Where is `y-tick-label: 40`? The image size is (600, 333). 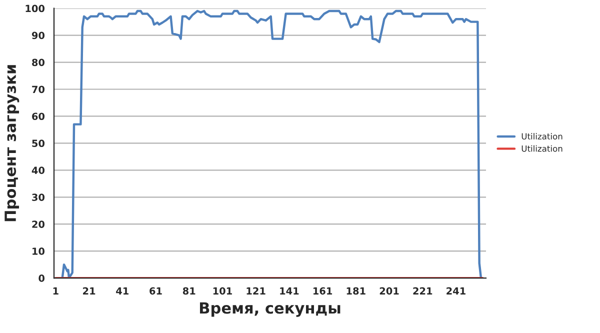 y-tick-label: 40 is located at coordinates (38, 170).